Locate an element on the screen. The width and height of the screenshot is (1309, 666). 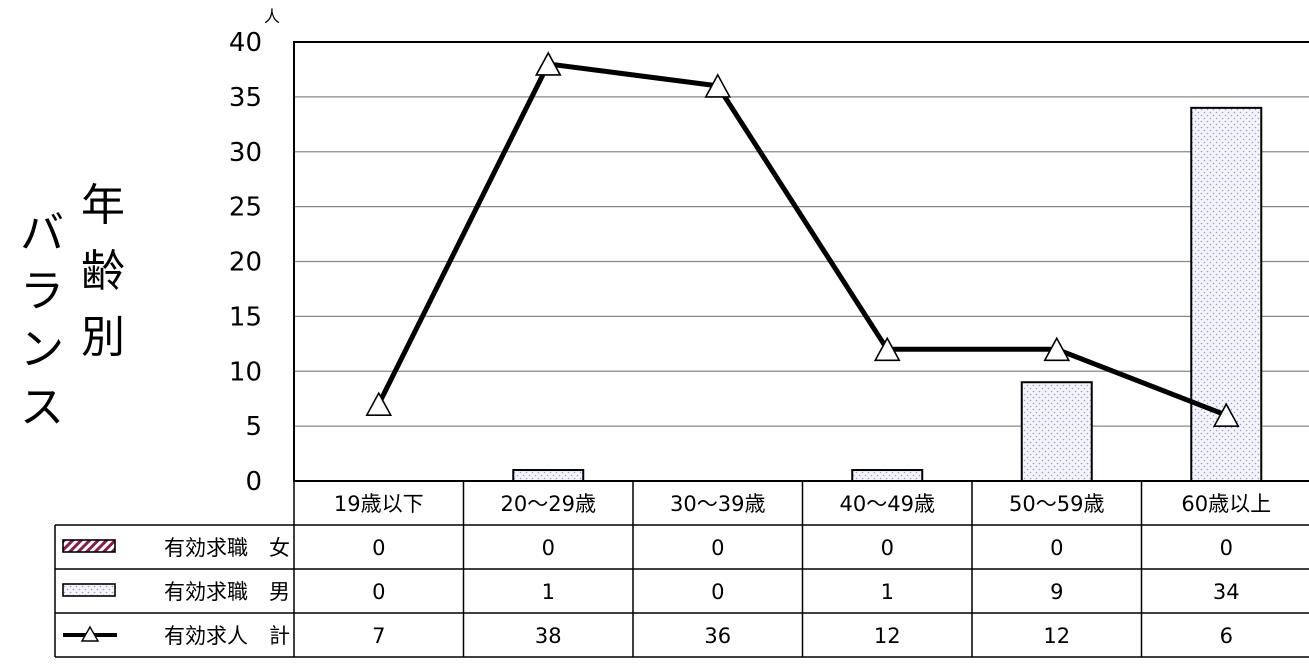
chart-title-char: 別 is located at coordinates (103, 337).